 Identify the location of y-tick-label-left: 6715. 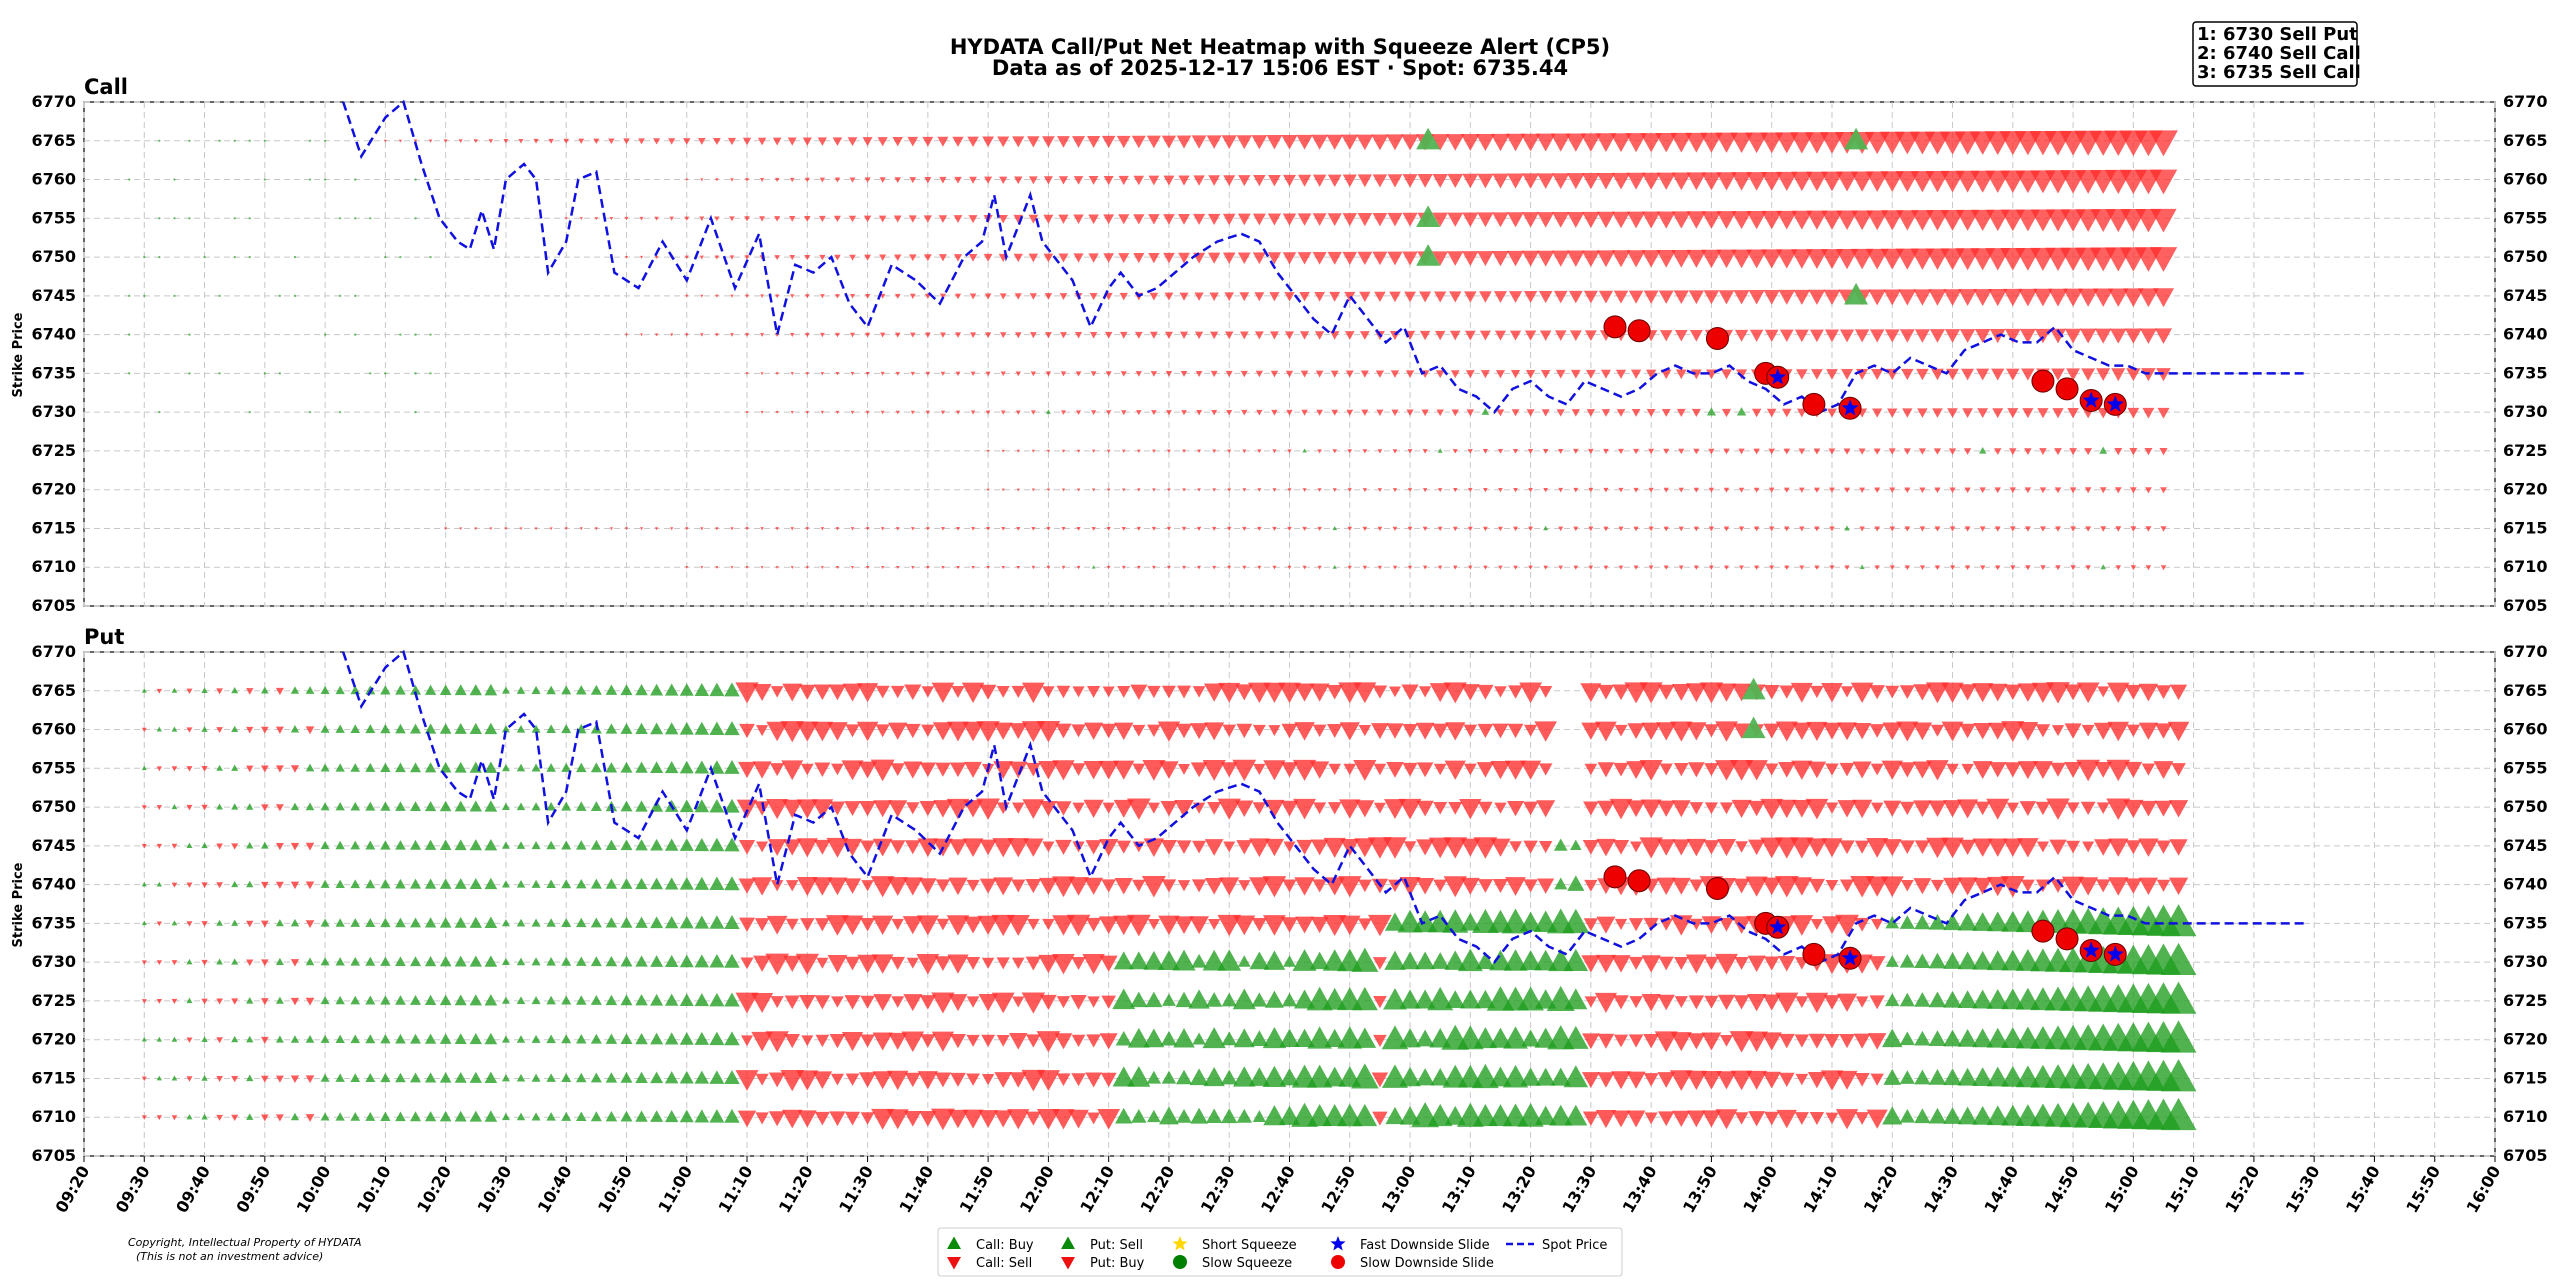
(53, 527).